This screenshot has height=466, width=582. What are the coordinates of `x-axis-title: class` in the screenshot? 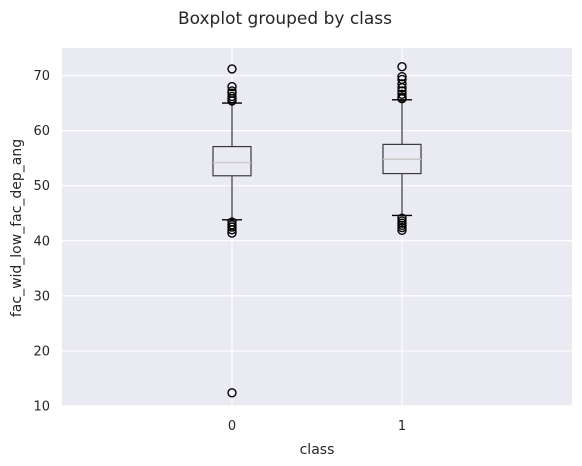 It's located at (317, 450).